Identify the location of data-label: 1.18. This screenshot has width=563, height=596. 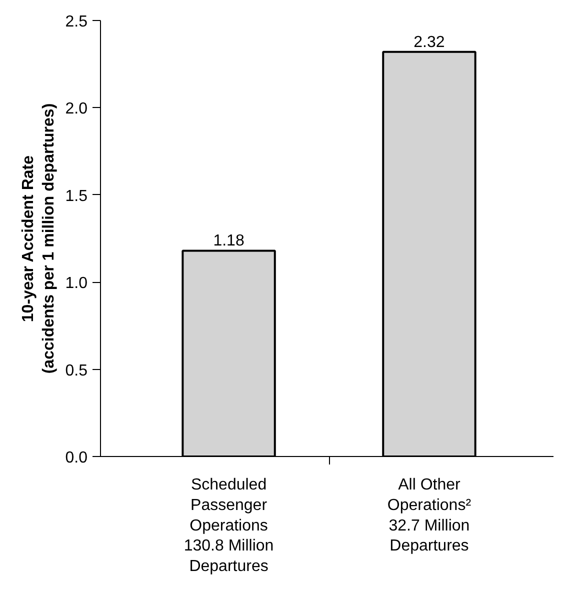
(228, 241).